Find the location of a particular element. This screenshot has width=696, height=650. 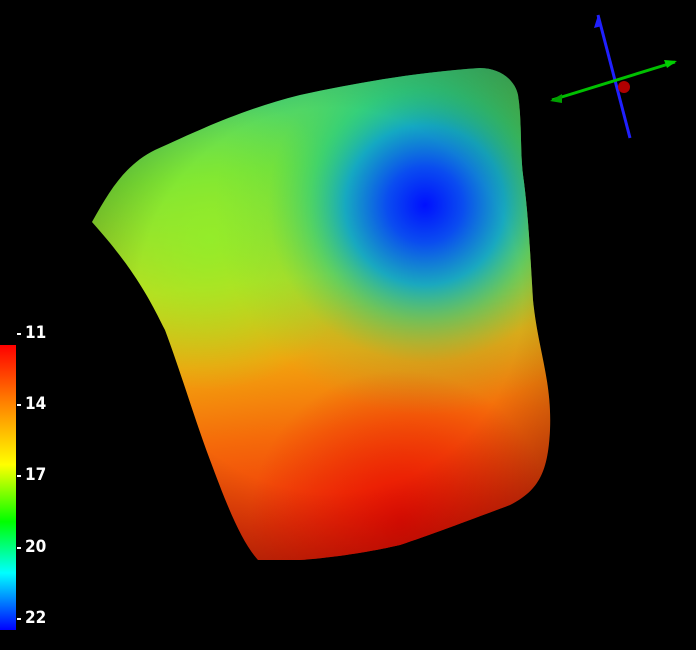

colorbar-tick-label: 14 is located at coordinates (36, 404).